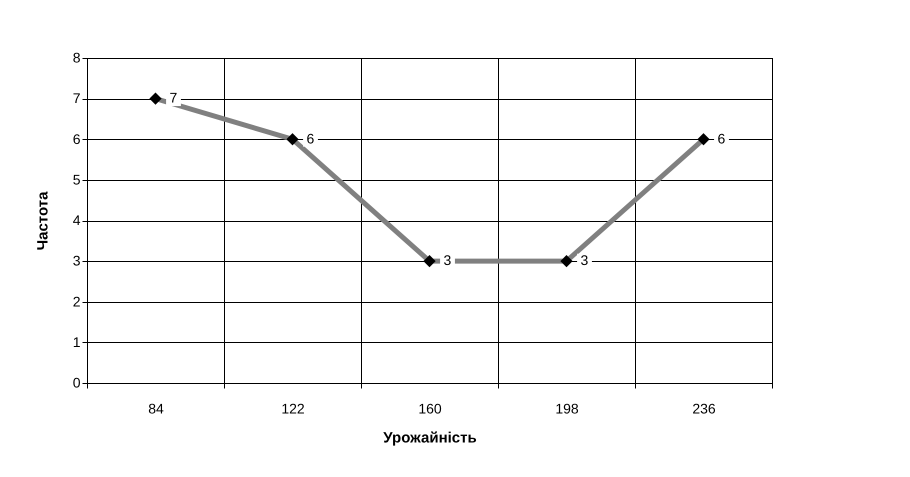  What do you see at coordinates (76, 301) in the screenshot?
I see `y-tick-label: 2` at bounding box center [76, 301].